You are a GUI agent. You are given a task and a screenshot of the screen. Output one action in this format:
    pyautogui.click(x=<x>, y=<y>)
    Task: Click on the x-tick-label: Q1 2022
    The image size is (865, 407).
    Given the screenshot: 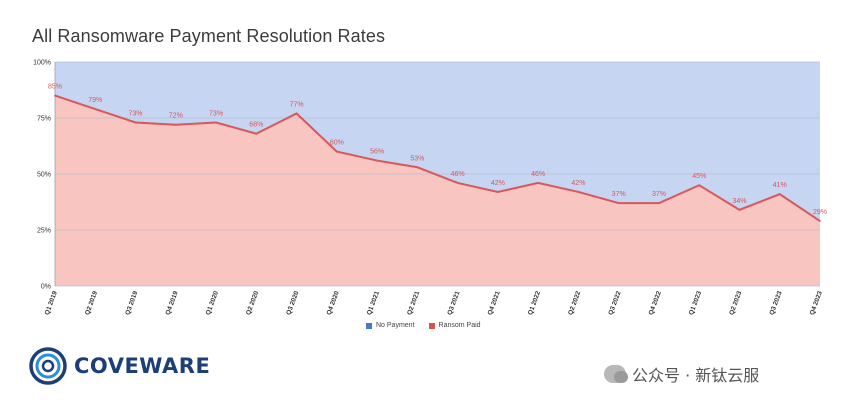 What is the action you would take?
    pyautogui.click(x=534, y=303)
    